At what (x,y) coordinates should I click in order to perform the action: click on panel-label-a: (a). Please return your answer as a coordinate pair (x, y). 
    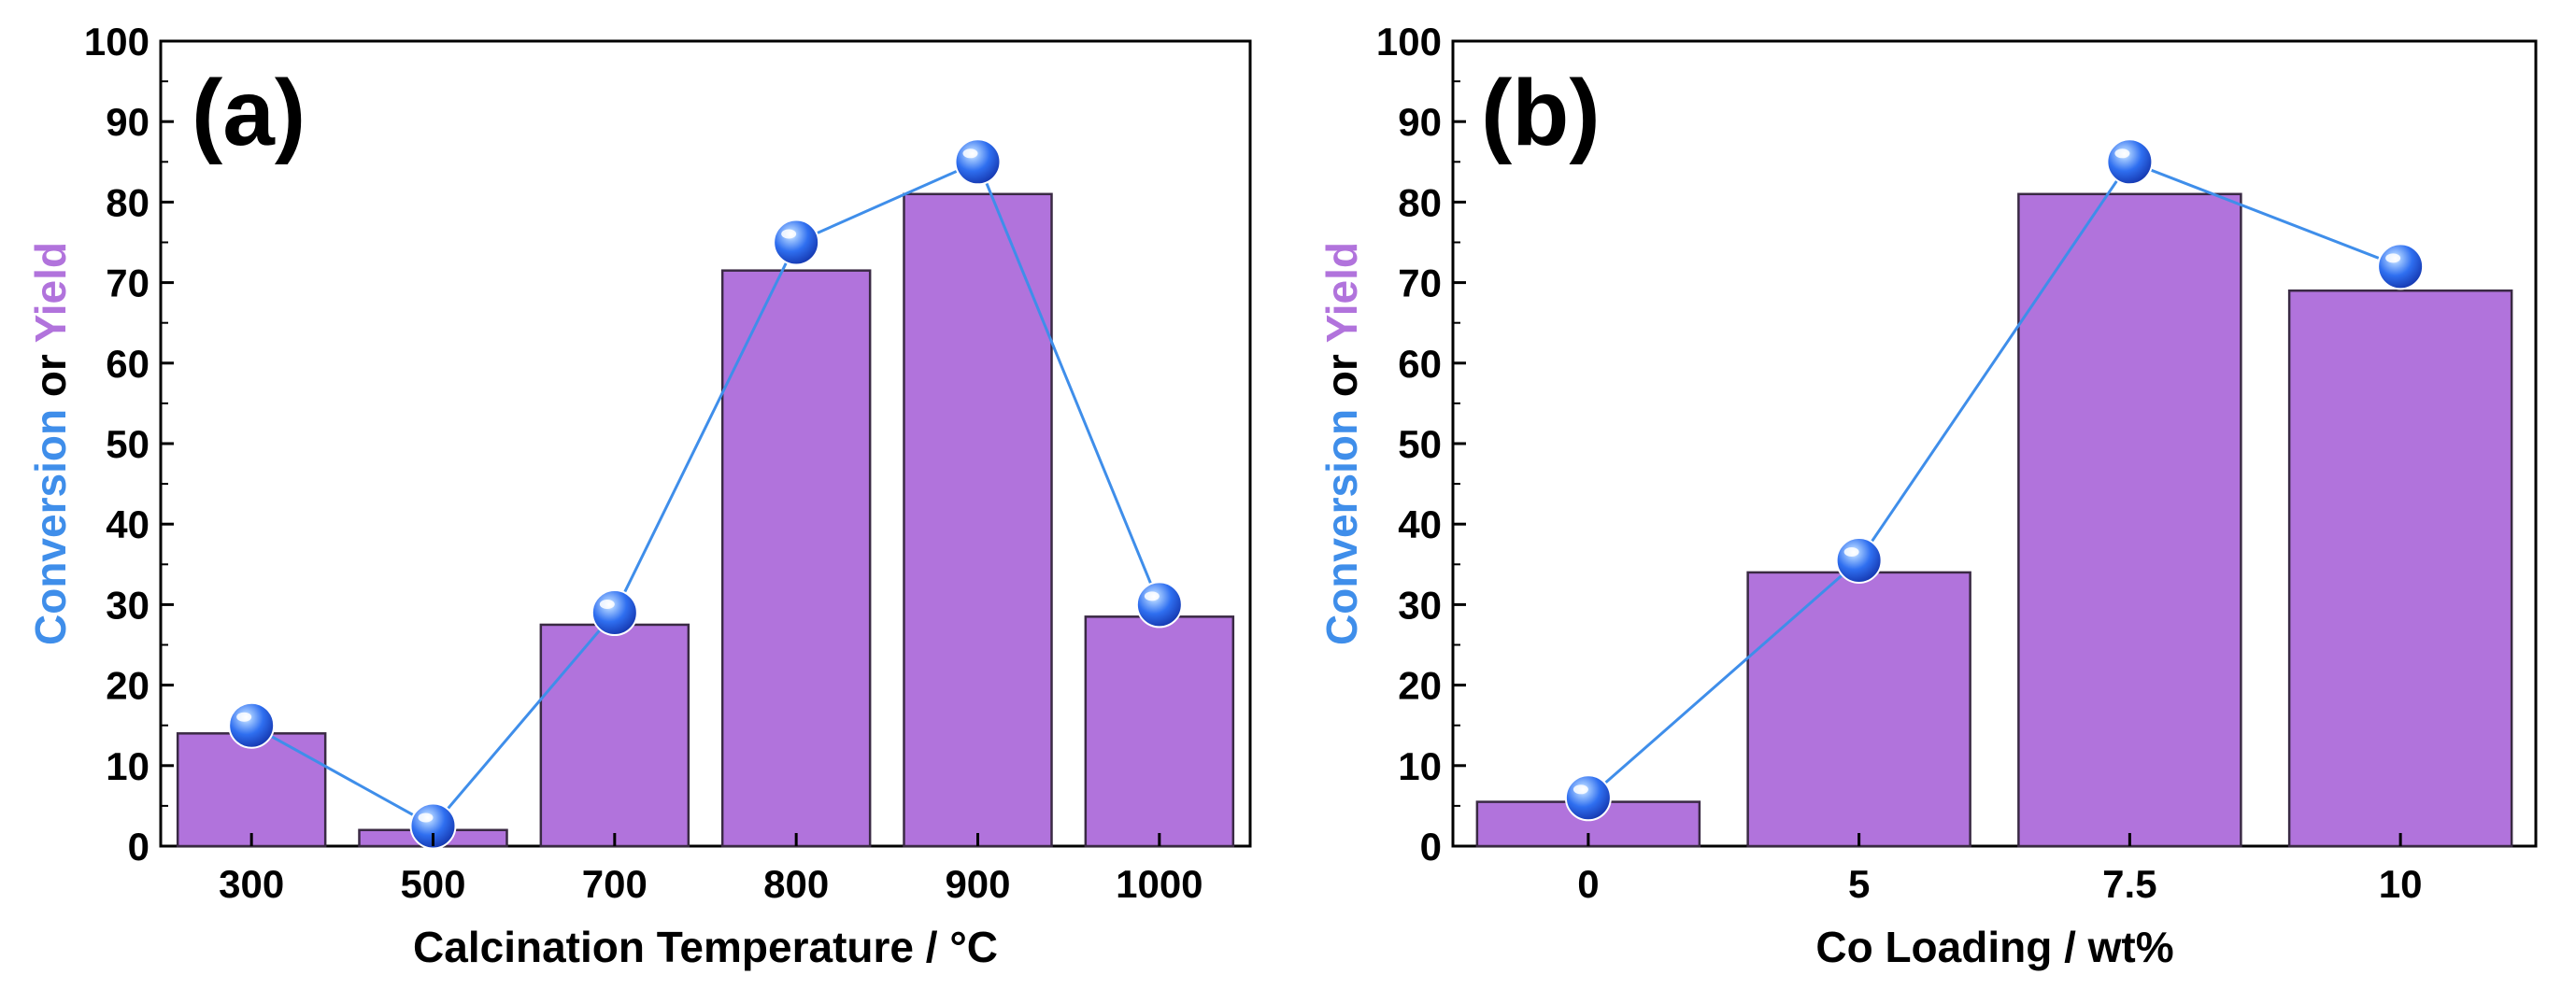
    Looking at the image, I should click on (249, 113).